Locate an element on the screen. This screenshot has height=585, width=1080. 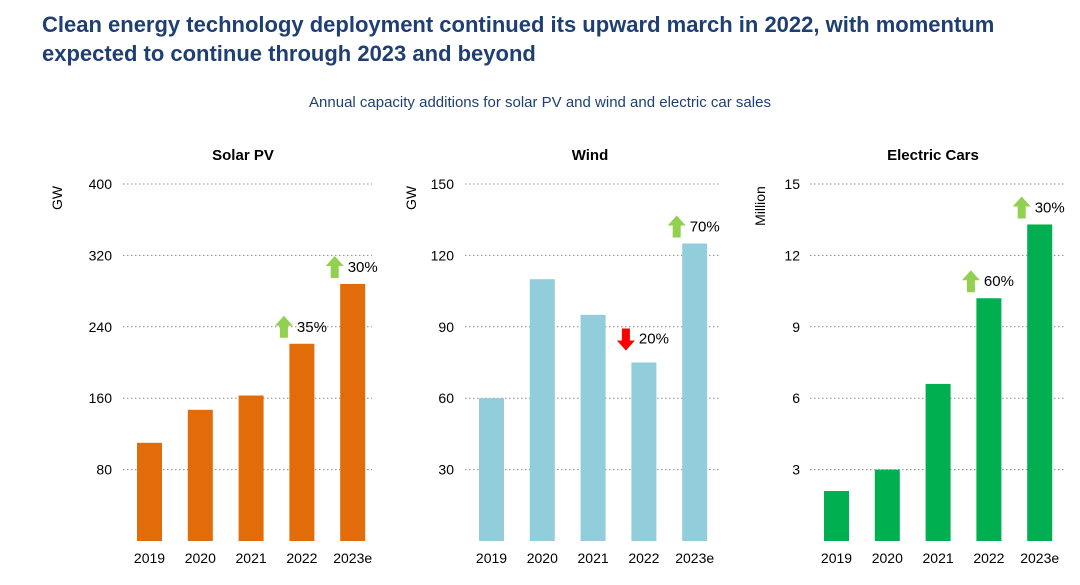
y-tick-label: 150 is located at coordinates (443, 184).